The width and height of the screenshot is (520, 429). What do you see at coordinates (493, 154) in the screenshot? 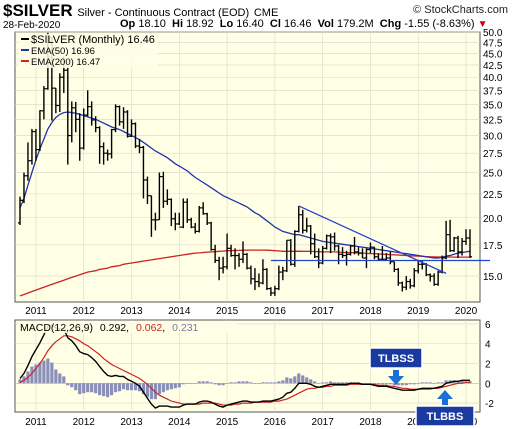
I see `price-y-tick-label: 27.5` at bounding box center [493, 154].